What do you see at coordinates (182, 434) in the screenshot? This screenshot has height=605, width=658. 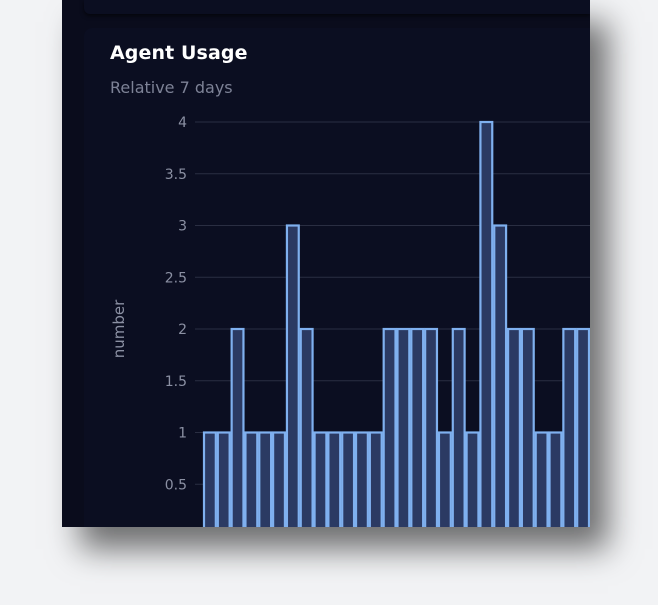 I see `y-tick-label: 1` at bounding box center [182, 434].